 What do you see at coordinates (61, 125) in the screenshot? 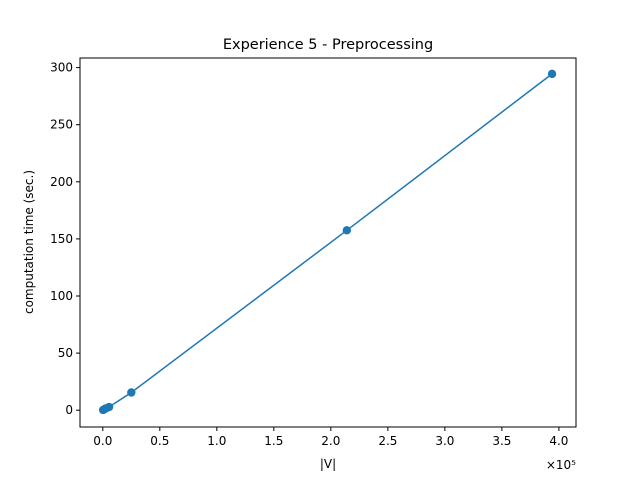
I see `y-tick-label: 250` at bounding box center [61, 125].